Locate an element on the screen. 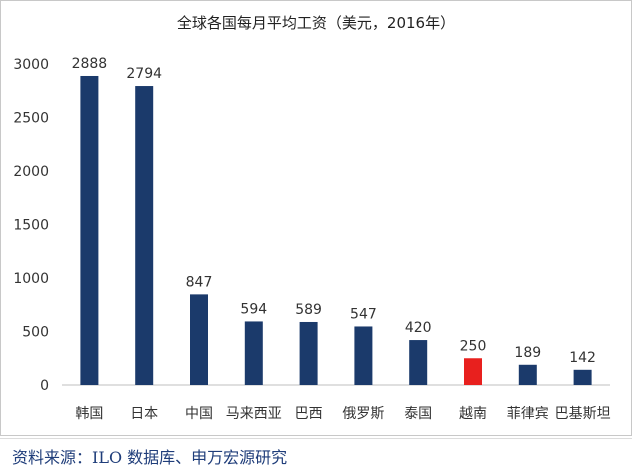 This screenshot has height=472, width=632. data-label: 594 is located at coordinates (253, 309).